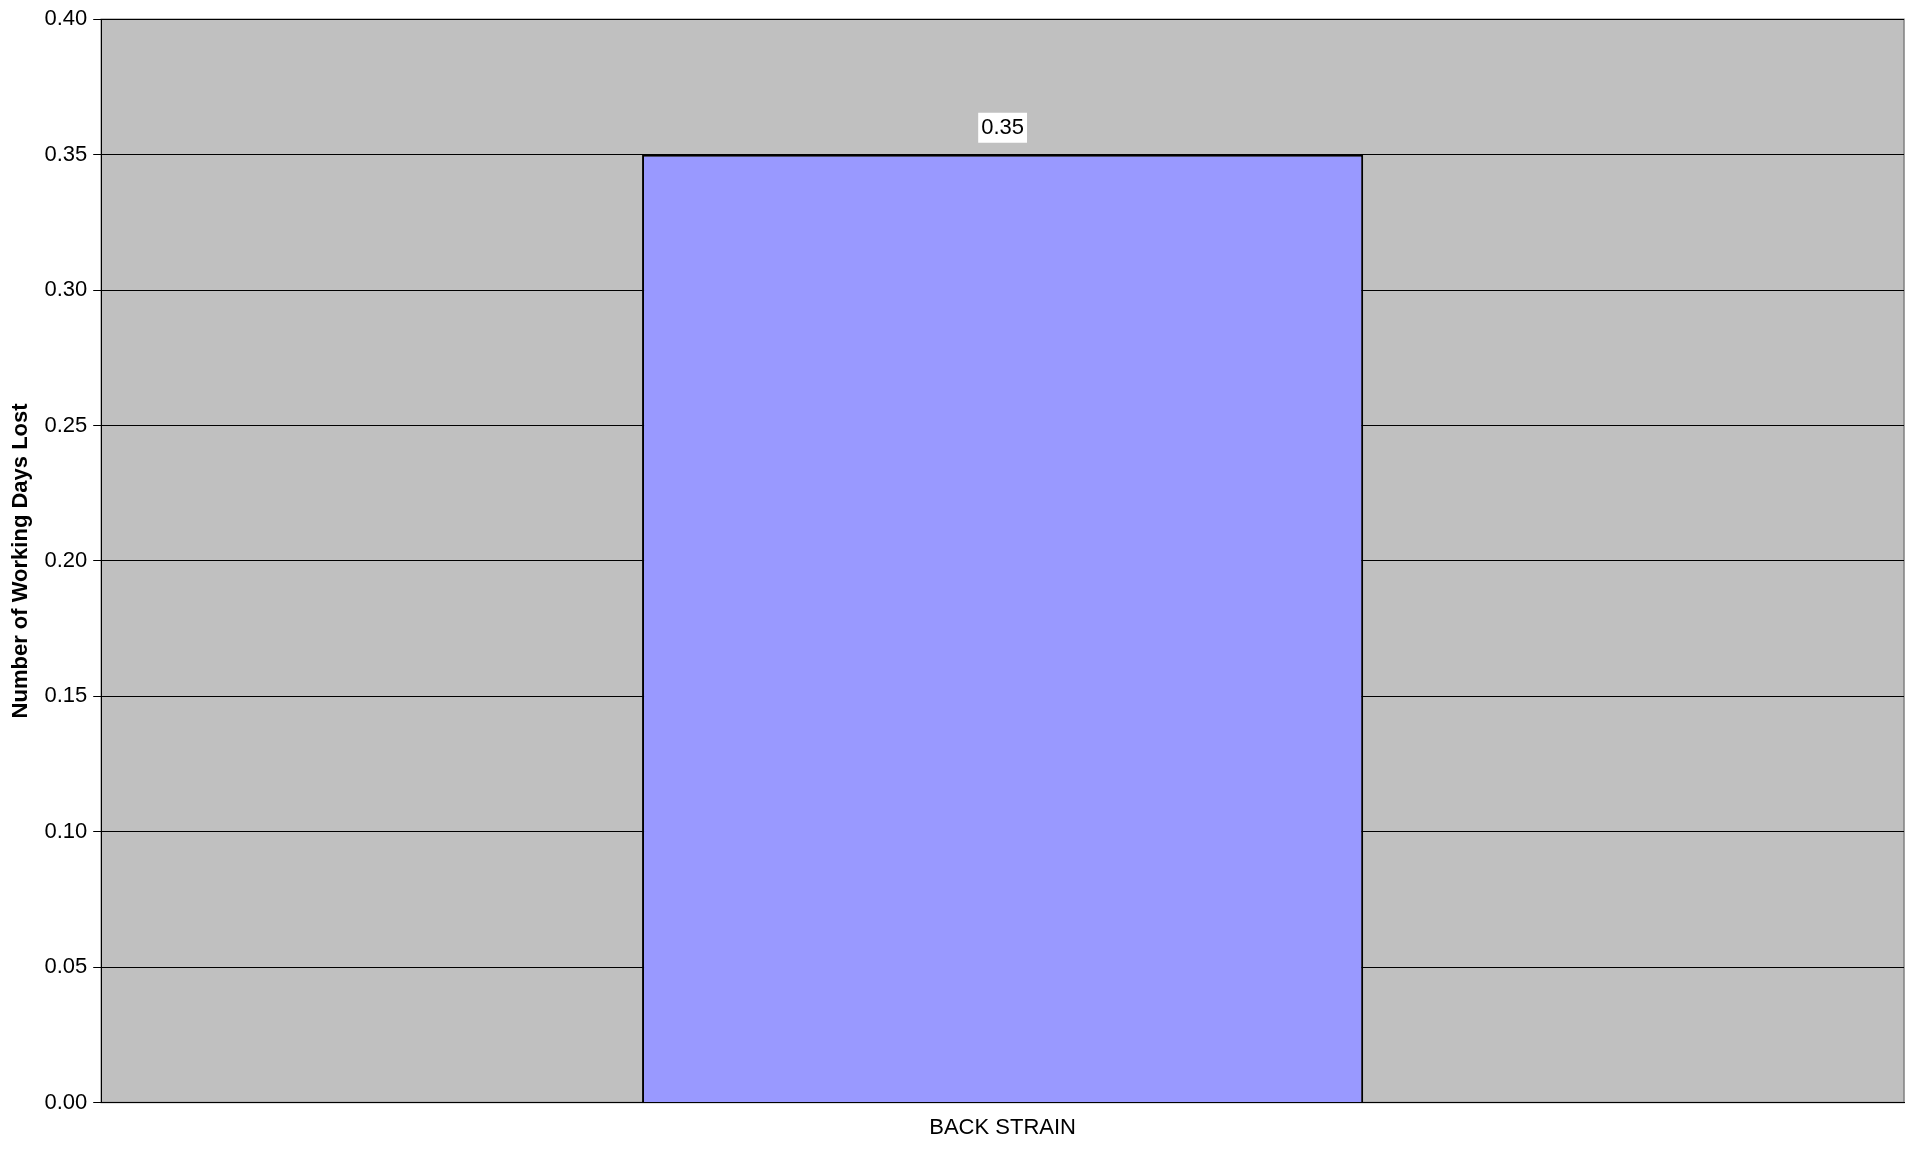 Image resolution: width=1912 pixels, height=1157 pixels. I want to click on y-tick-label: 0.40, so click(66, 18).